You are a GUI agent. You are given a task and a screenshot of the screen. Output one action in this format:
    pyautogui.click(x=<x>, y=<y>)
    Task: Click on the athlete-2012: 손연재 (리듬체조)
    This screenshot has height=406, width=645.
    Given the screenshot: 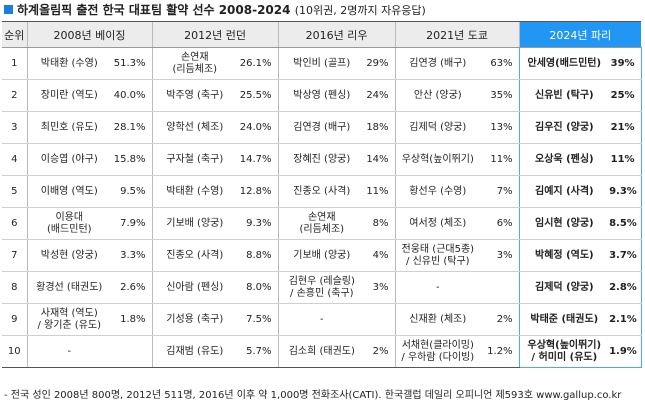 What is the action you would take?
    pyautogui.click(x=194, y=63)
    